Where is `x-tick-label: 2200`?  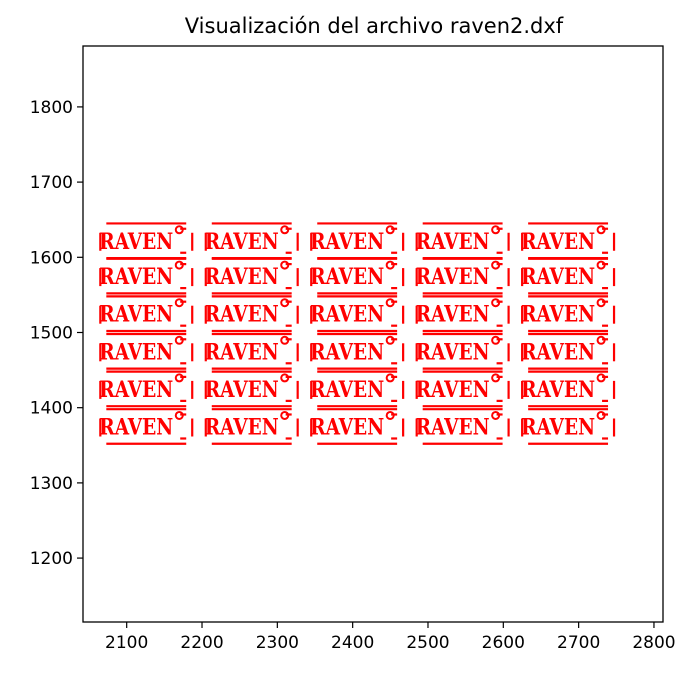
x-tick-label: 2200 is located at coordinates (201, 643).